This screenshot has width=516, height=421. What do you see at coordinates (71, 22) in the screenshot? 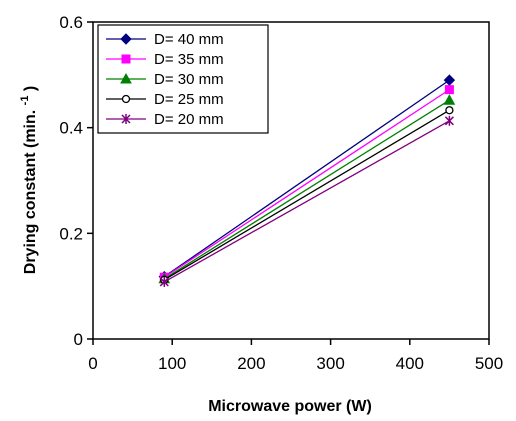
I see `y-tick-label: 0.6` at bounding box center [71, 22].